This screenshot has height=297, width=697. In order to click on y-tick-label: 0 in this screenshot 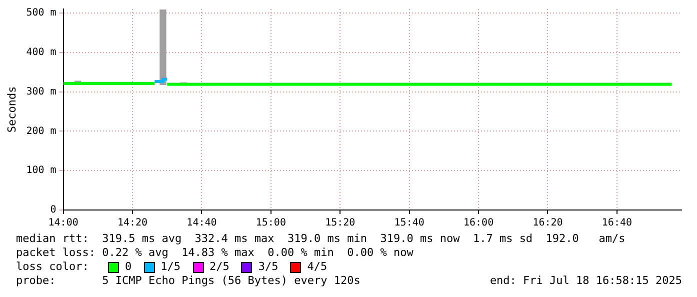, I will do `click(53, 210)`.